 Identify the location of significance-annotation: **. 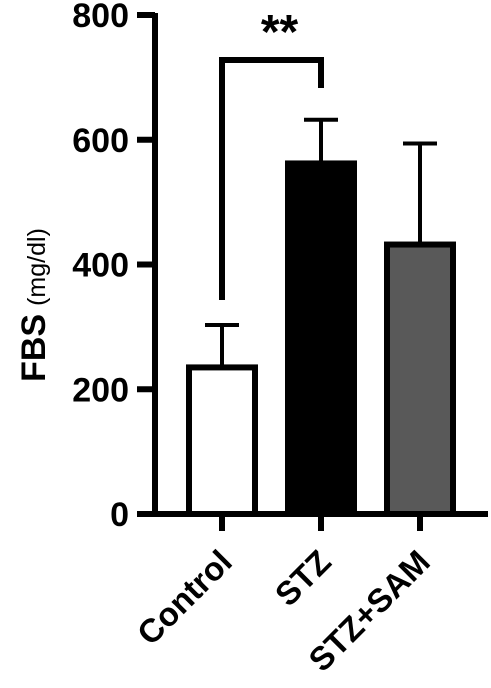
(271, 153).